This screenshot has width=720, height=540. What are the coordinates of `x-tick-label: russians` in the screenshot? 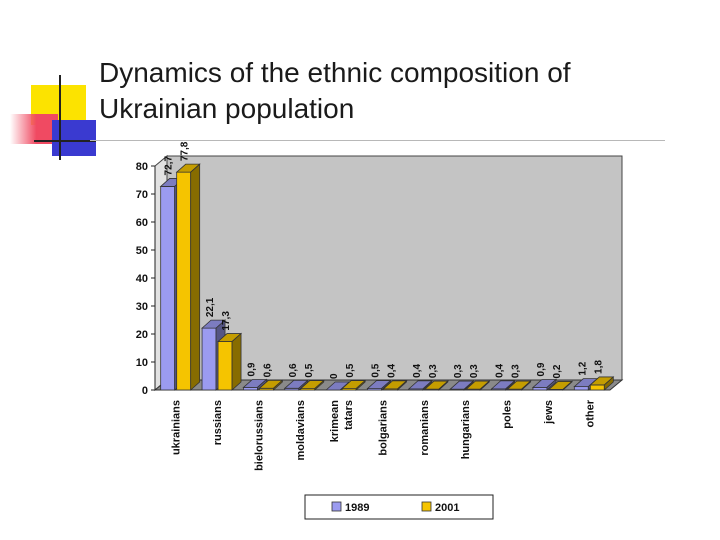 It's located at (218, 422).